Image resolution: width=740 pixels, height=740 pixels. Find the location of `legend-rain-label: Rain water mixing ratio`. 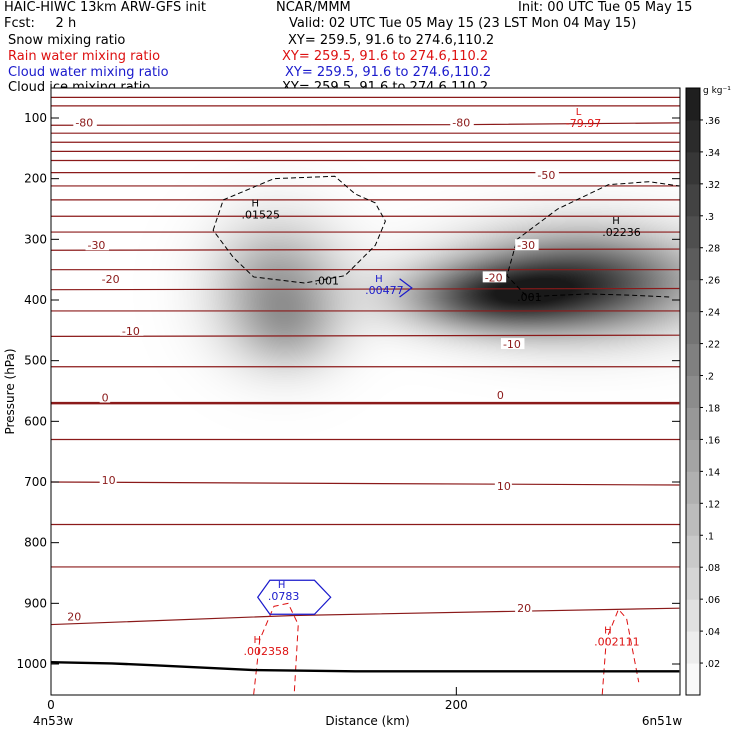

legend-rain-label: Rain water mixing ratio is located at coordinates (84, 56).